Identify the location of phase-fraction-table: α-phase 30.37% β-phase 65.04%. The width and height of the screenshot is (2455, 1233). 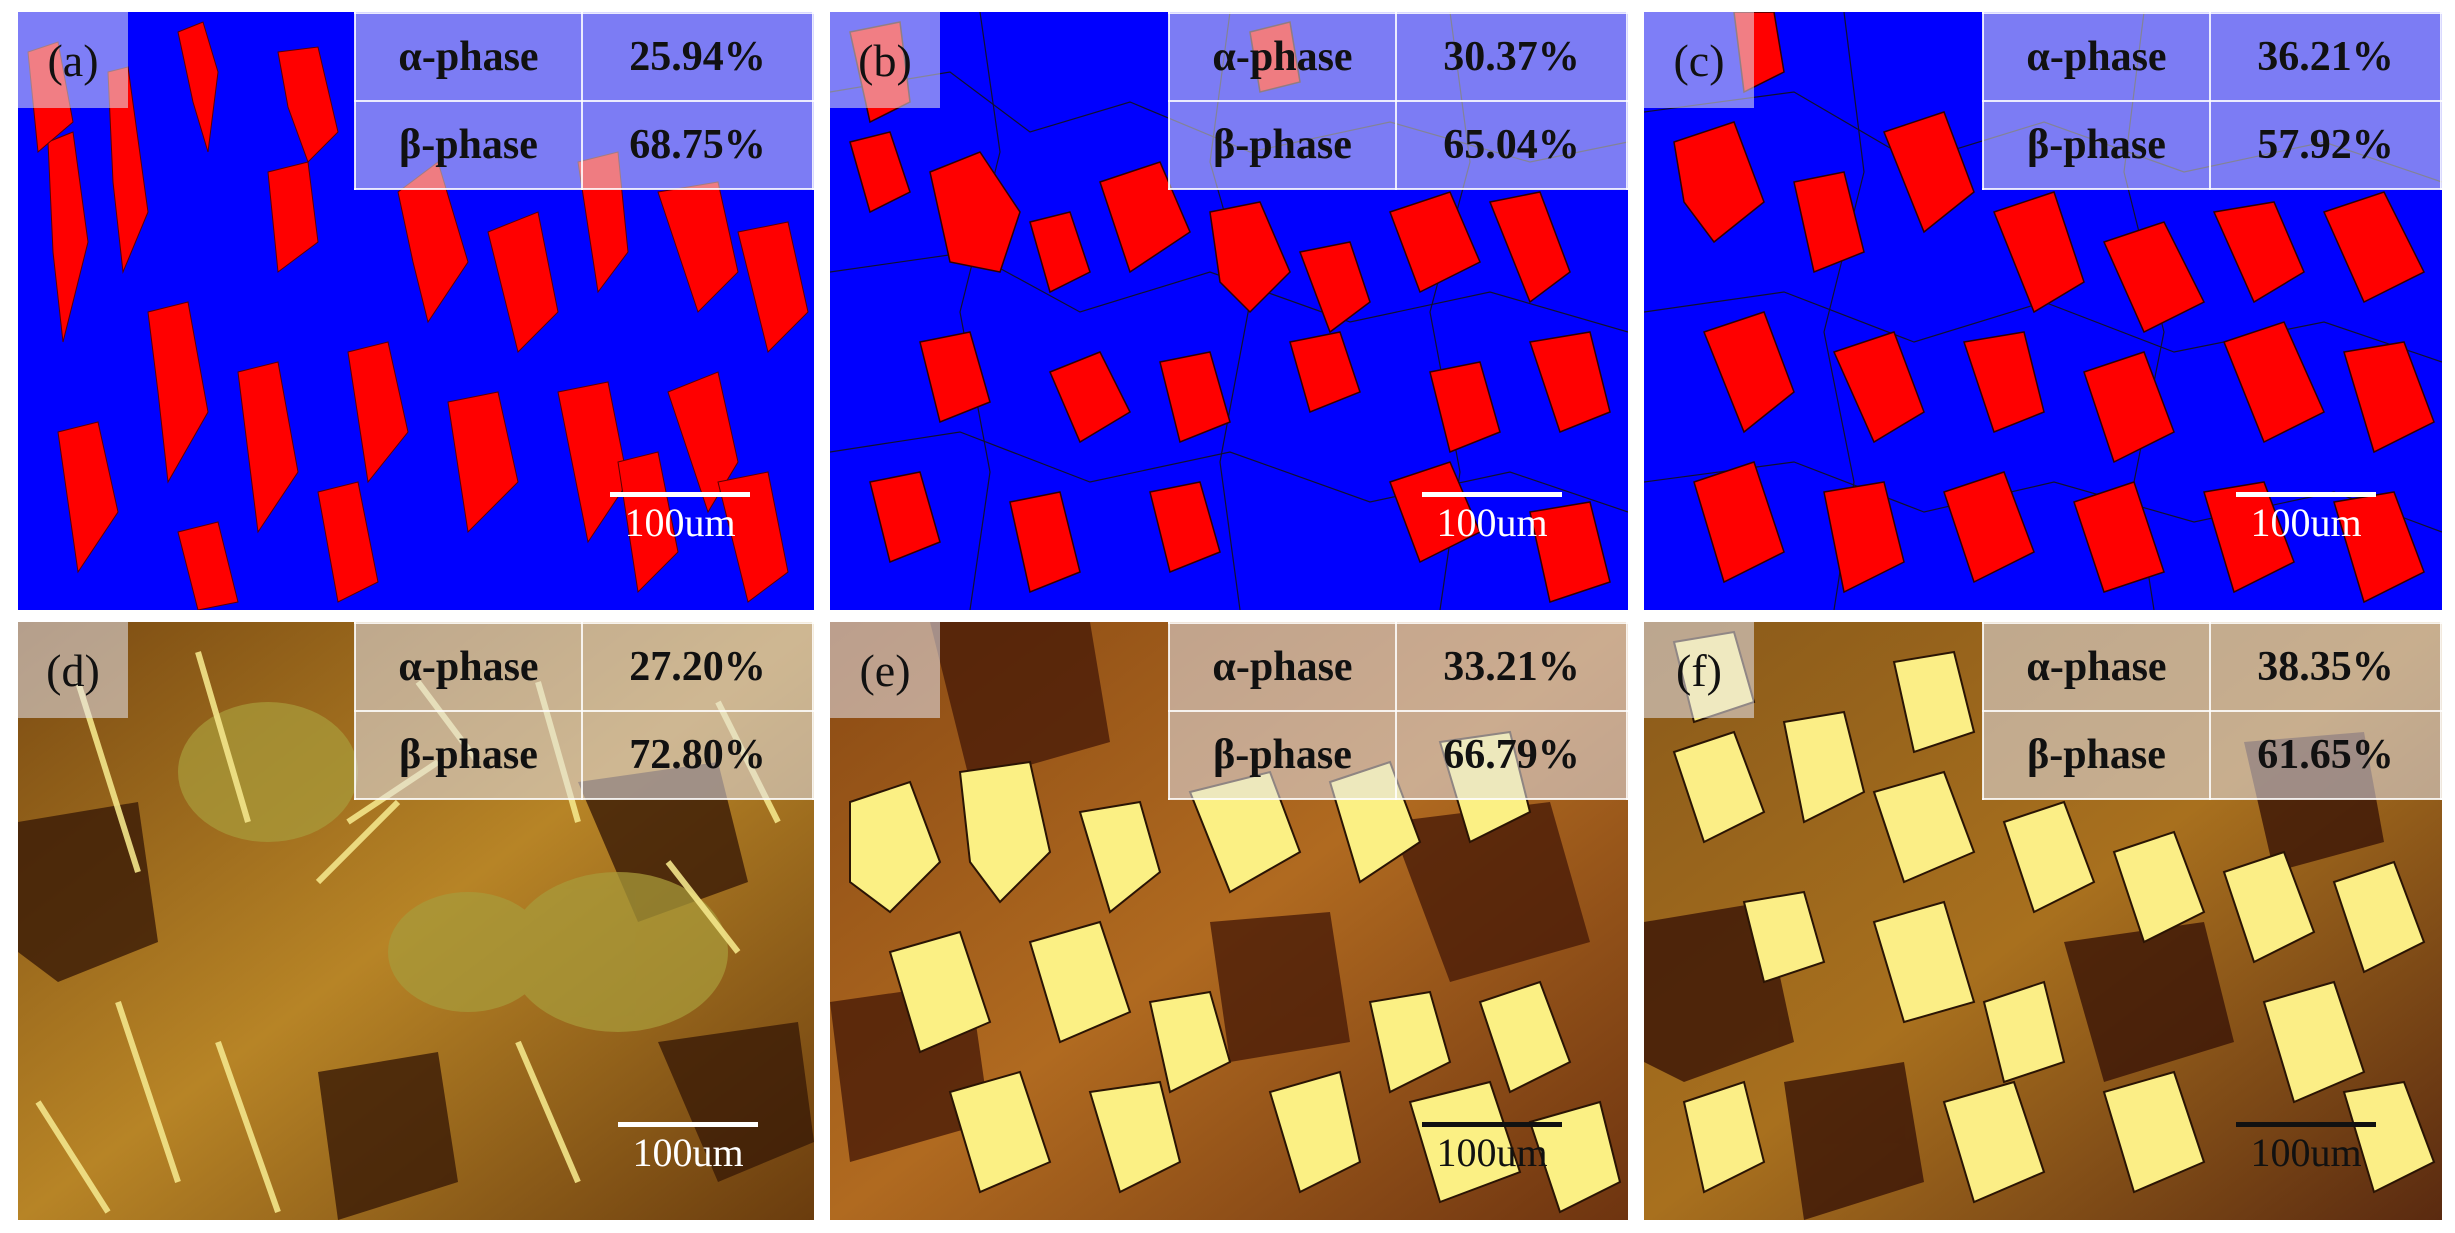
(1398, 101).